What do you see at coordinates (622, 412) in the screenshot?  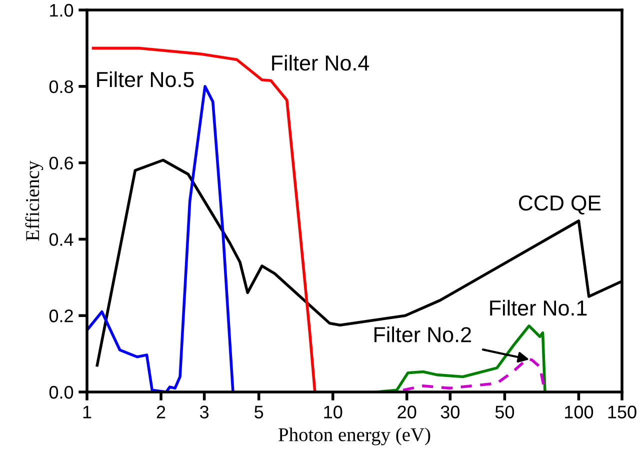 I see `x-tick-label: 150` at bounding box center [622, 412].